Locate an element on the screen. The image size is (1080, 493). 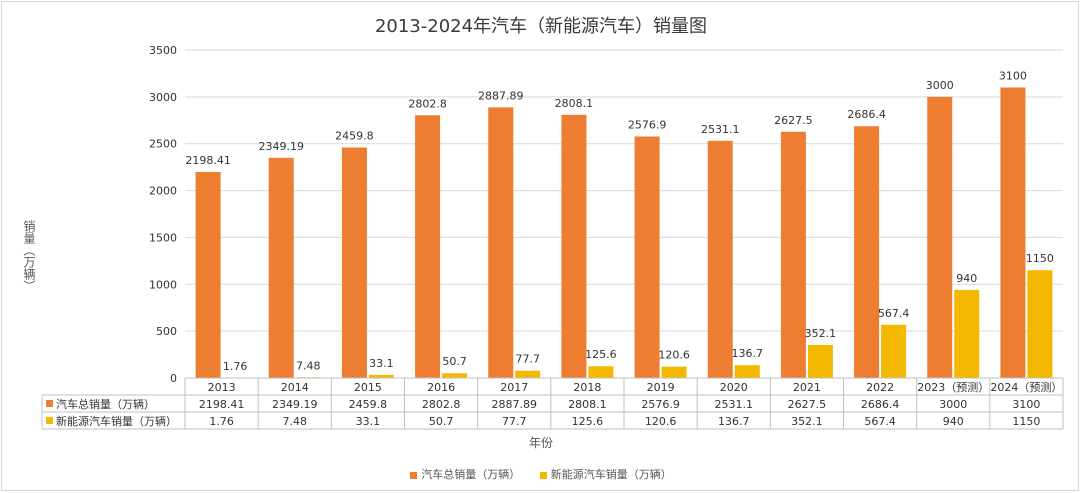
data-label-nev: 940 is located at coordinates (966, 278).